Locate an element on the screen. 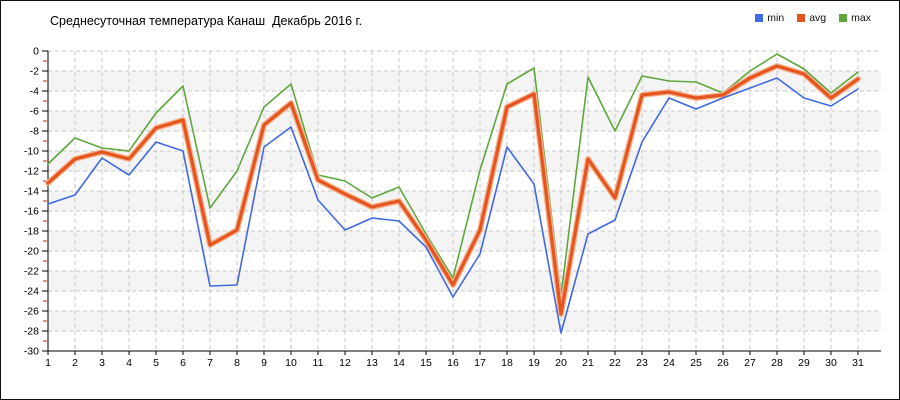  svg-text: -6 is located at coordinates (34, 112).